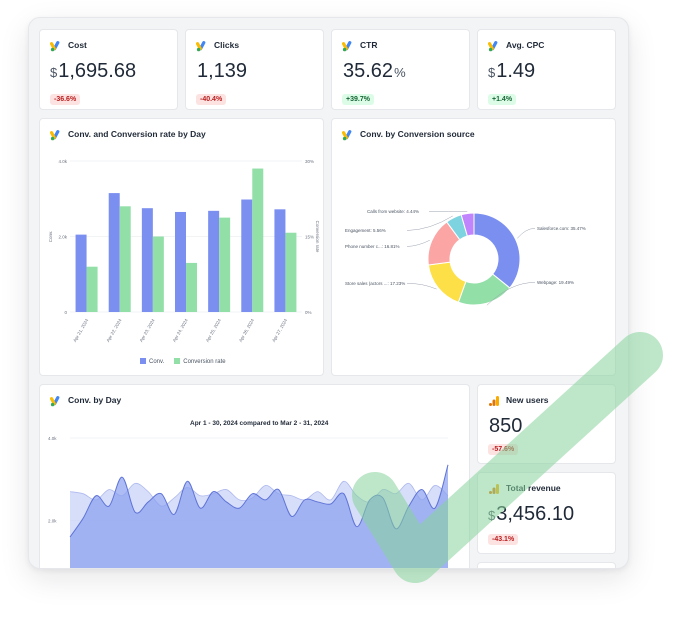  I want to click on y2-tick-label: 15%, so click(309, 237).